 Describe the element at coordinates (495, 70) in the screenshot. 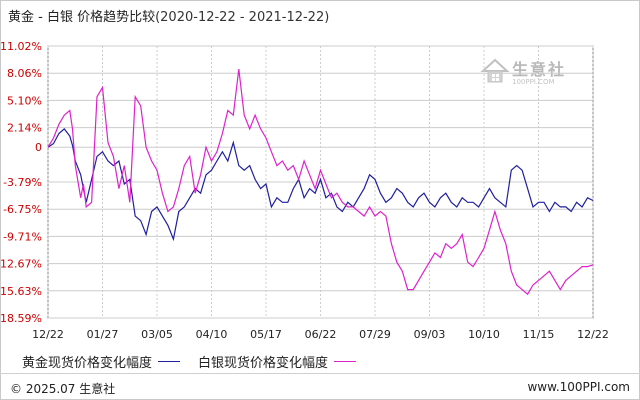

I see `house-logo-icon` at that location.